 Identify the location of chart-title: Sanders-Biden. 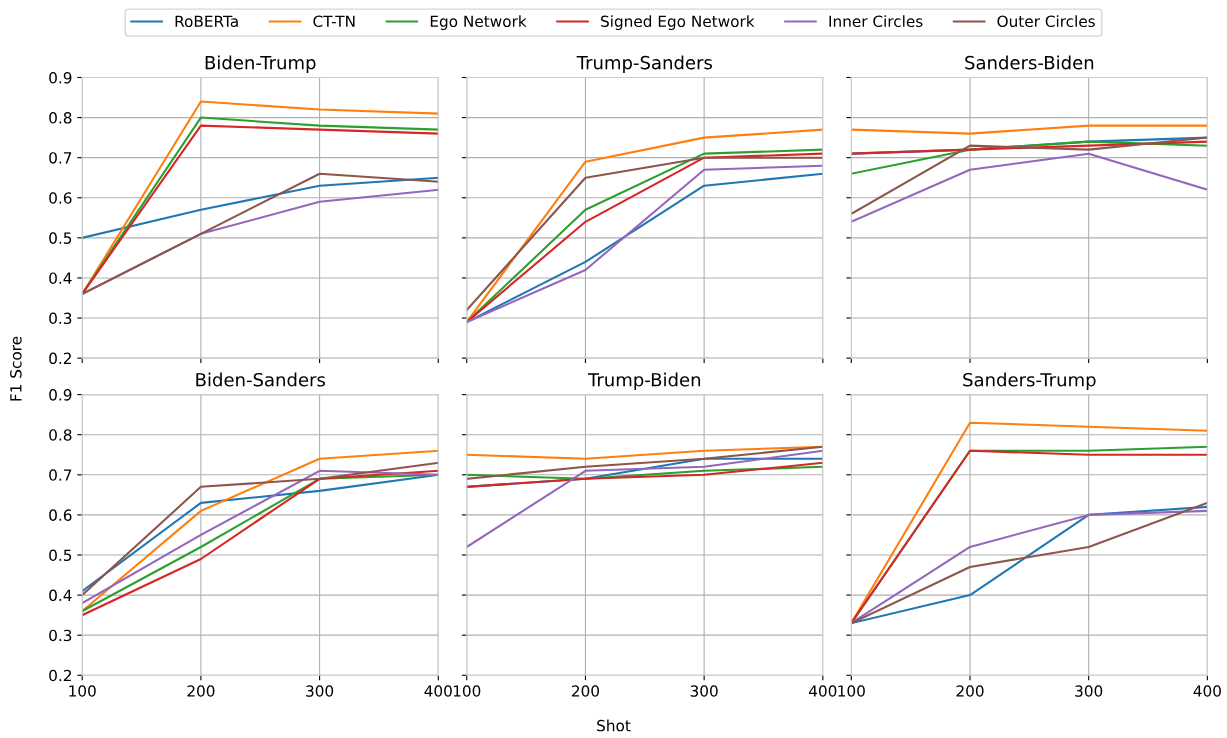
(1029, 62).